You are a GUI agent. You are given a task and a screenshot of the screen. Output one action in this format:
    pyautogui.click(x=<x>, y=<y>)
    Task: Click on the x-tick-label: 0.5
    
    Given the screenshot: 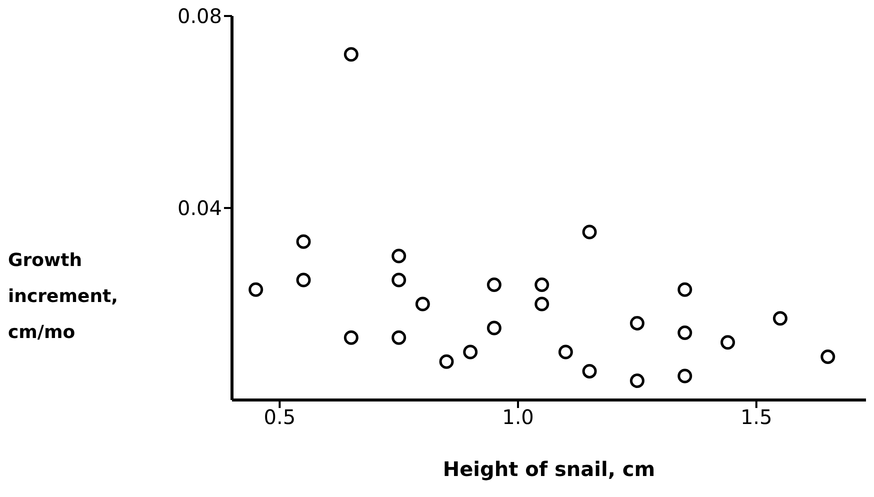 What is the action you would take?
    pyautogui.click(x=280, y=417)
    